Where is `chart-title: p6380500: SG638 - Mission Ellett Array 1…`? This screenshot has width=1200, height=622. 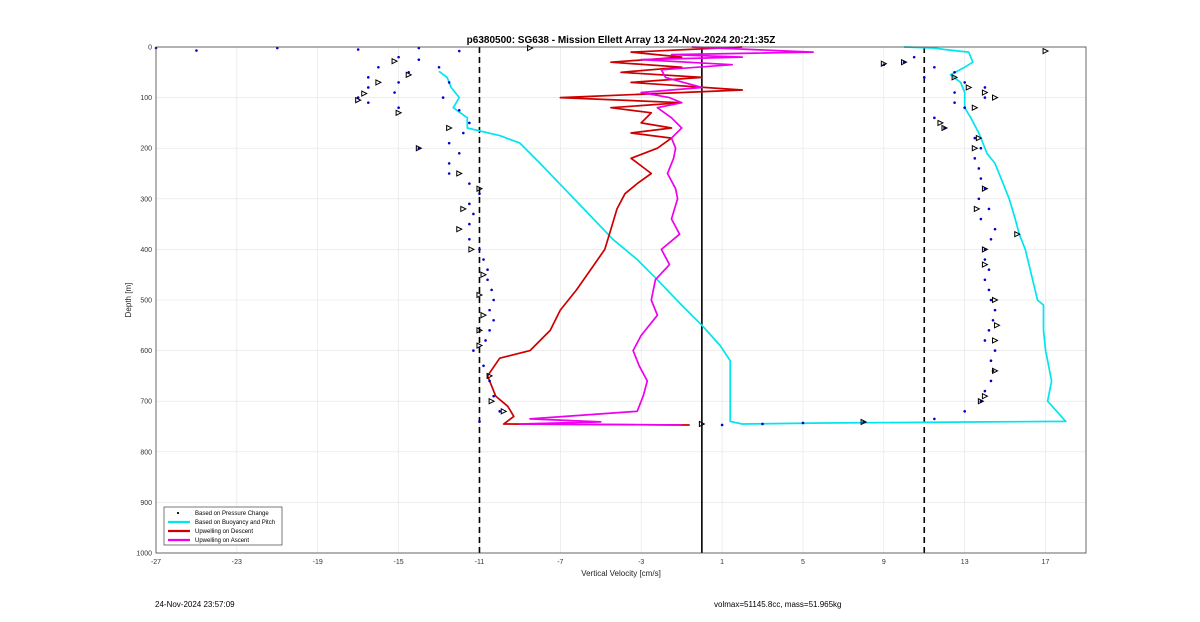
chart-title: p6380500: SG638 - Mission Ellett Array 1… is located at coordinates (621, 40).